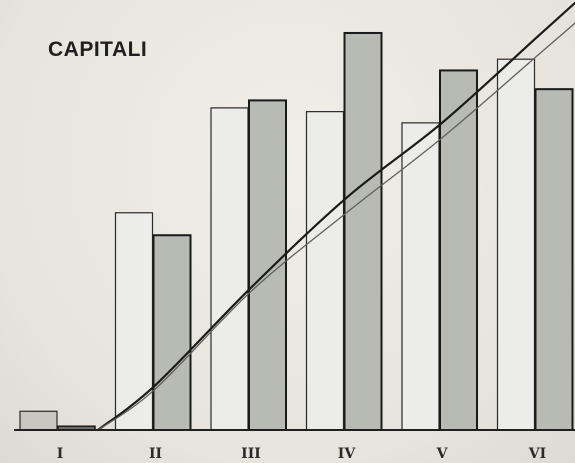 The height and width of the screenshot is (463, 575). I want to click on bar-series1-II, so click(134, 321).